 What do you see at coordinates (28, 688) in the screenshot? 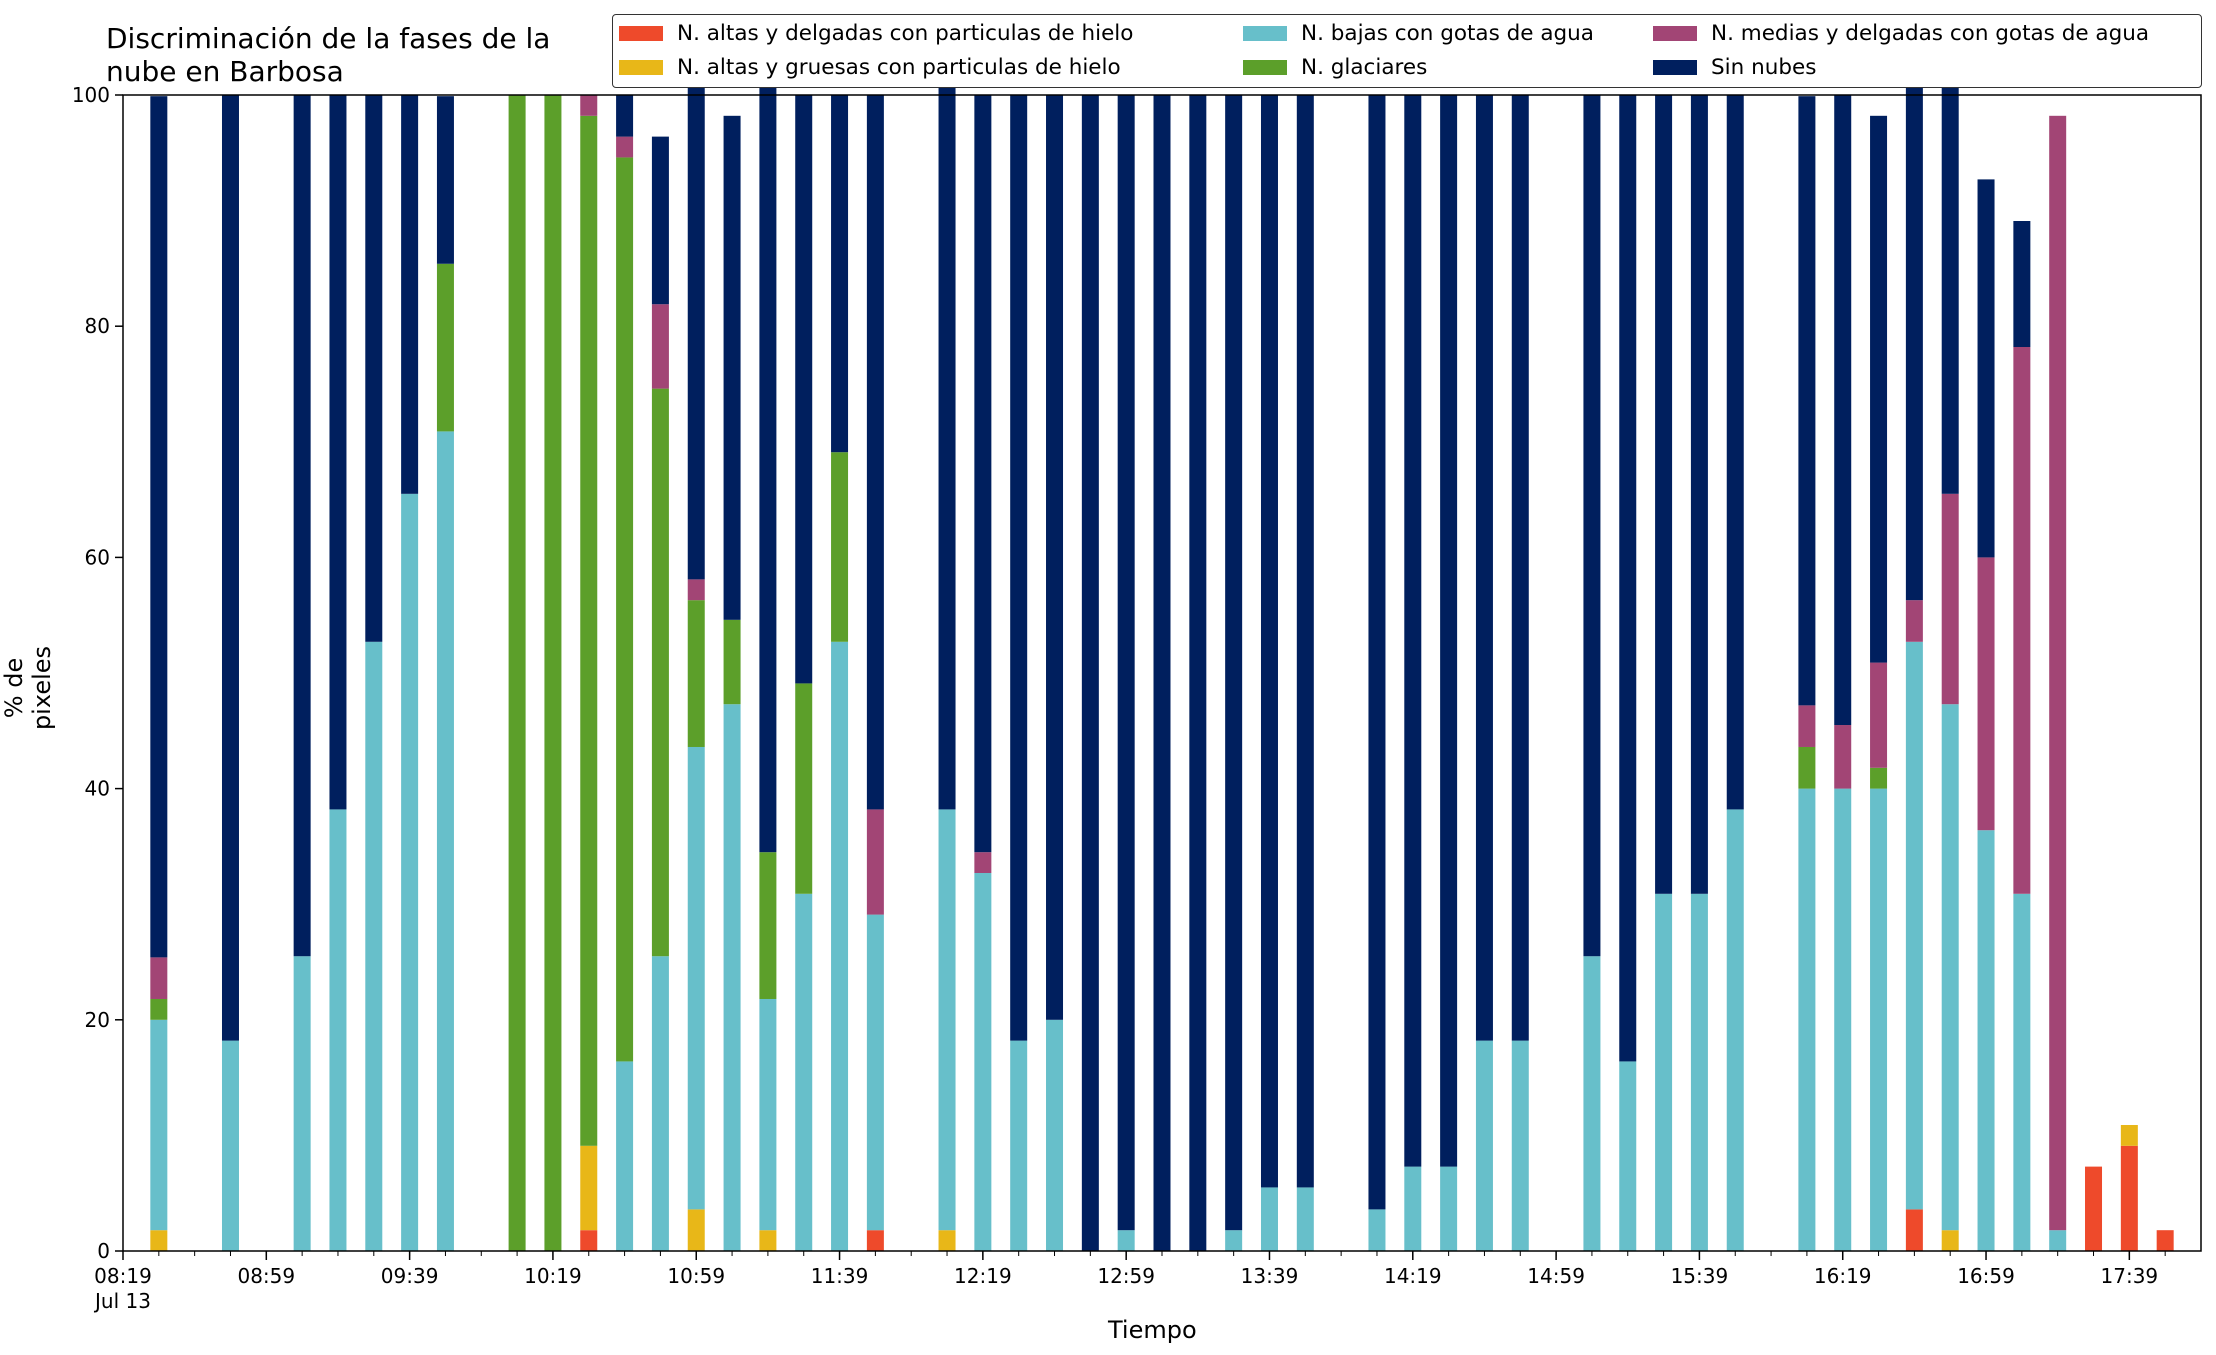
I see `y-axis-label: % de pixeles` at bounding box center [28, 688].